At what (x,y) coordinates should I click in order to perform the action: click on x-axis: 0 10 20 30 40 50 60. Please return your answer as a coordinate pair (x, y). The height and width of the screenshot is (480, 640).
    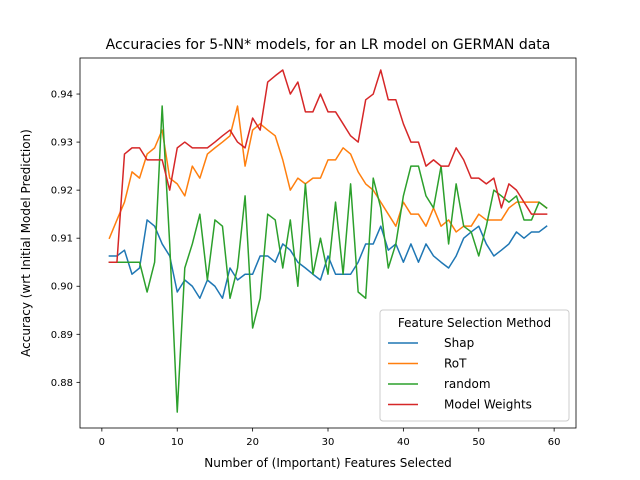
    Looking at the image, I should click on (330, 438).